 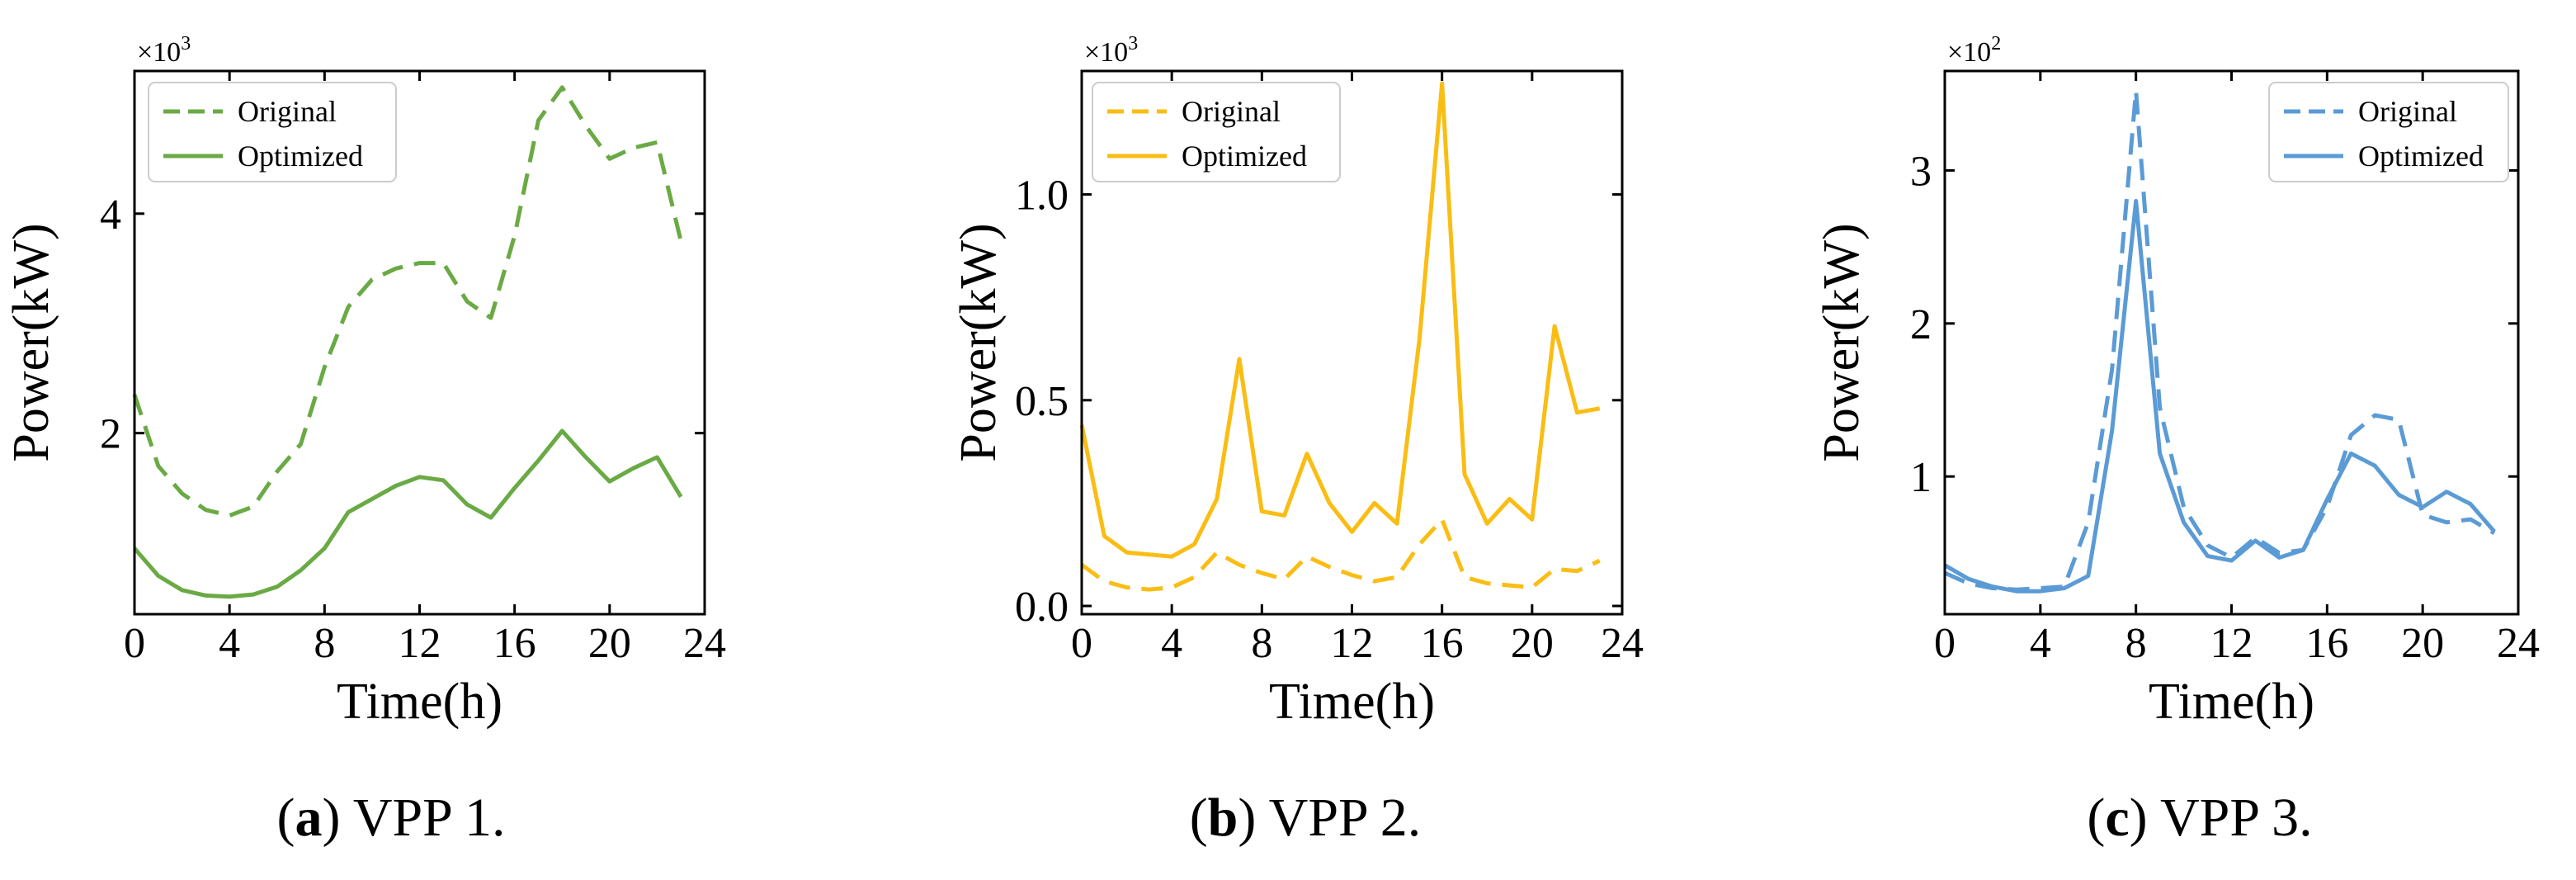 What do you see at coordinates (1329, 818) in the screenshot?
I see `caption-text-part: ) VPP 2.` at bounding box center [1329, 818].